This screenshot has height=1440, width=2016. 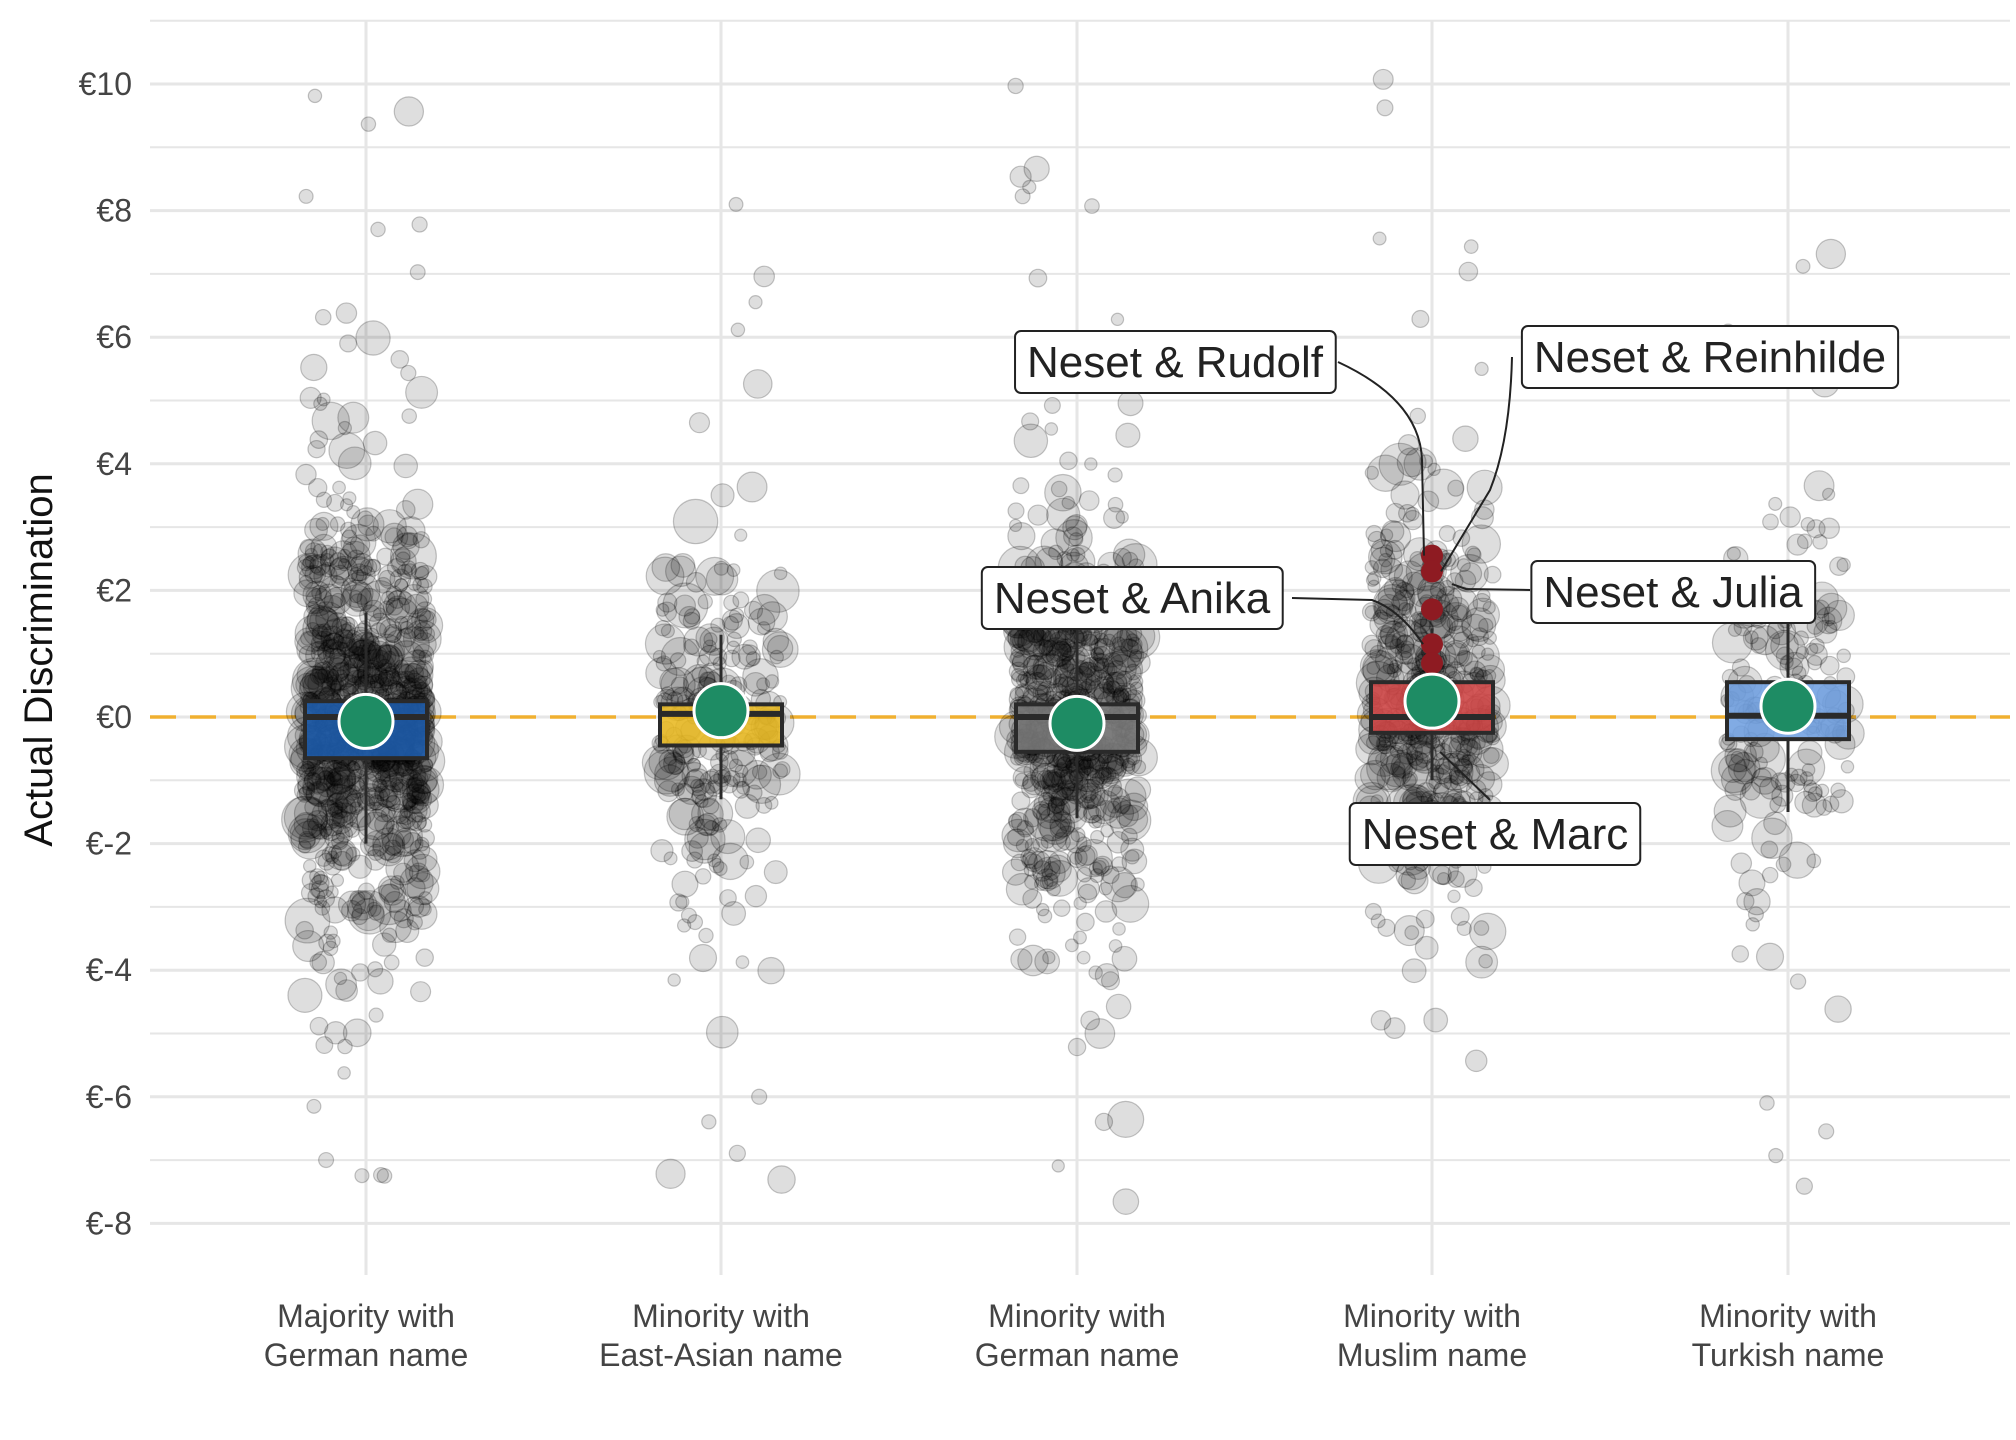 I want to click on highlighted-point, so click(x=1432, y=663).